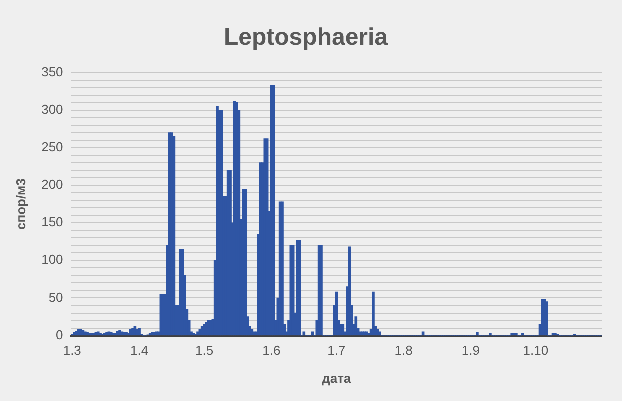 The image size is (622, 401). What do you see at coordinates (53, 72) in the screenshot?
I see `y-tick-label: 350` at bounding box center [53, 72].